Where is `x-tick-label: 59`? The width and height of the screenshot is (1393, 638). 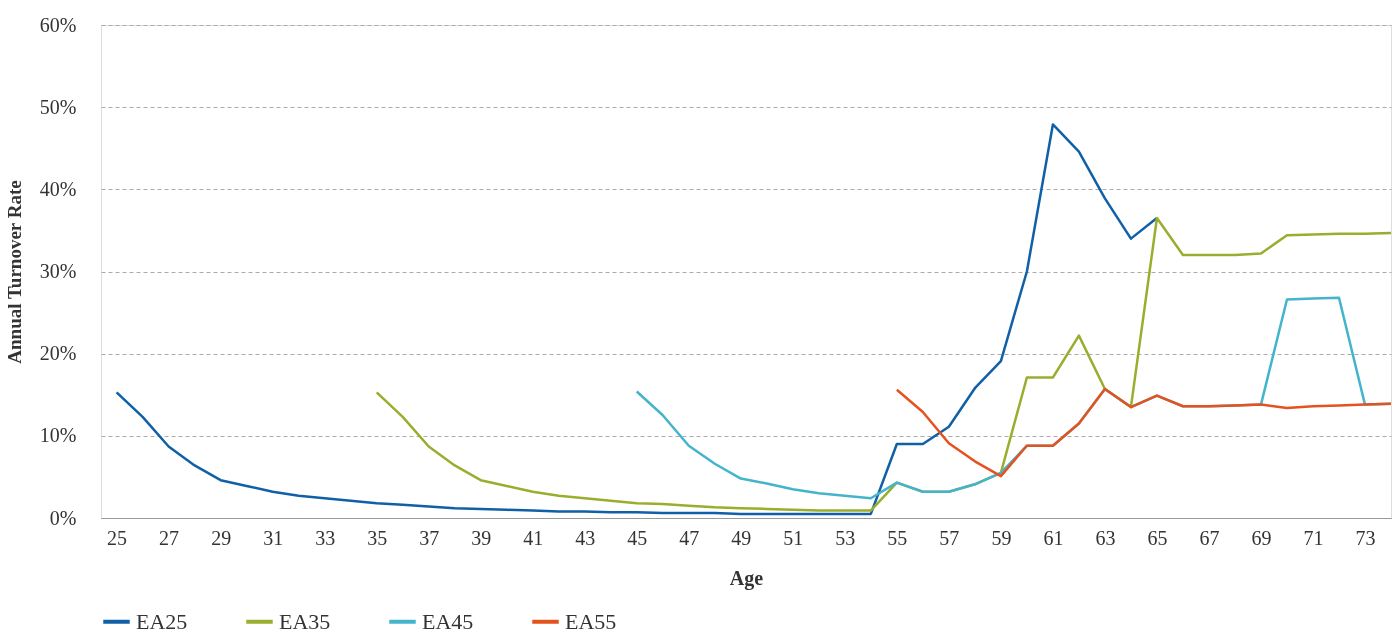
x-tick-label: 59 is located at coordinates (1001, 537).